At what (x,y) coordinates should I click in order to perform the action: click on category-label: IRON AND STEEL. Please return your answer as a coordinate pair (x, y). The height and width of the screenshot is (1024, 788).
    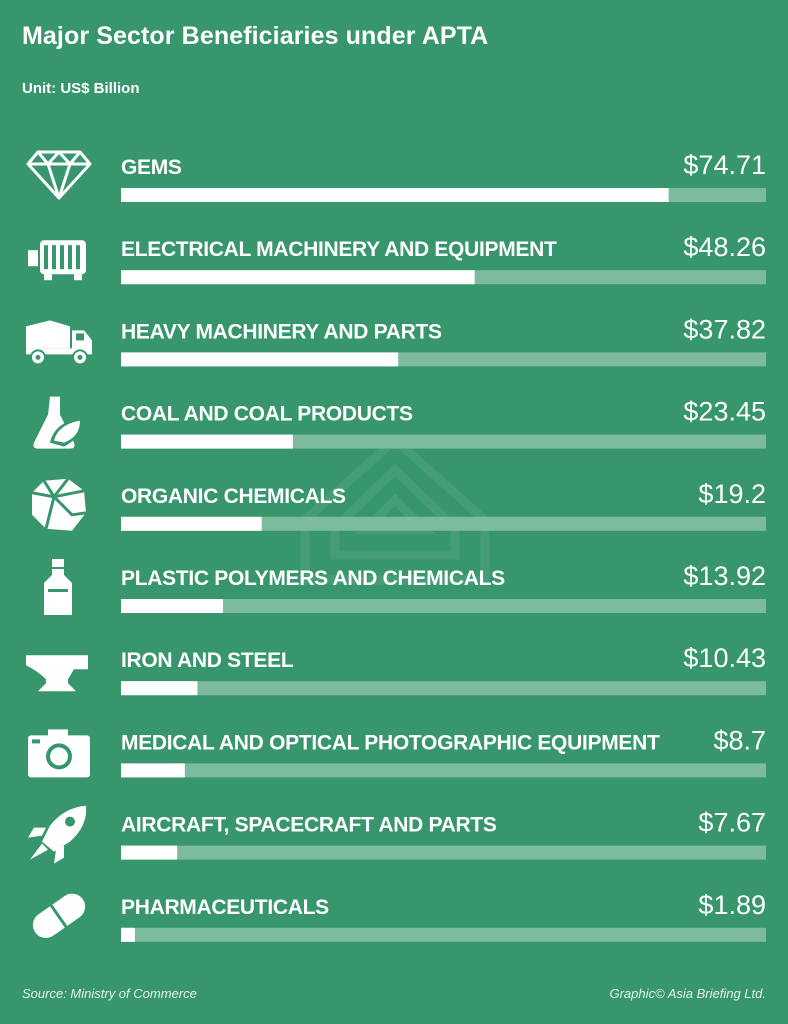
    Looking at the image, I should click on (207, 660).